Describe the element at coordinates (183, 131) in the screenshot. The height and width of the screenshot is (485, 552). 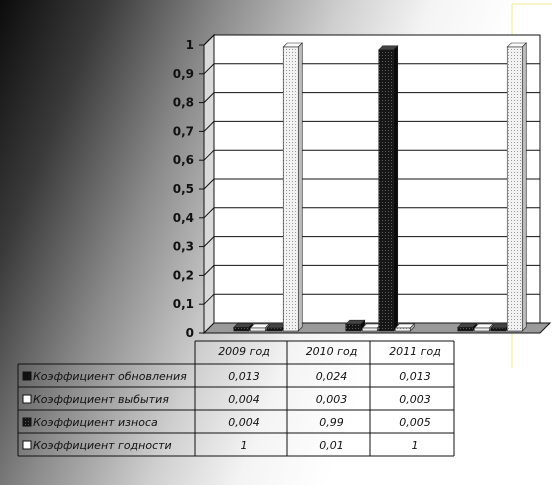
I see `y-tick-label: 0,7` at that location.